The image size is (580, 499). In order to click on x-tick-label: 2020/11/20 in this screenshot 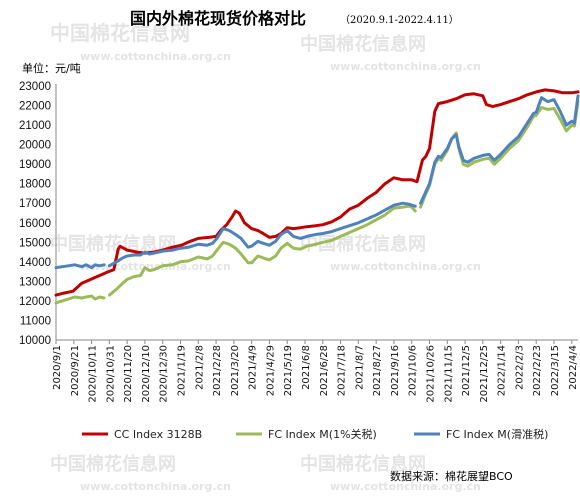, I will do `click(128, 374)`.